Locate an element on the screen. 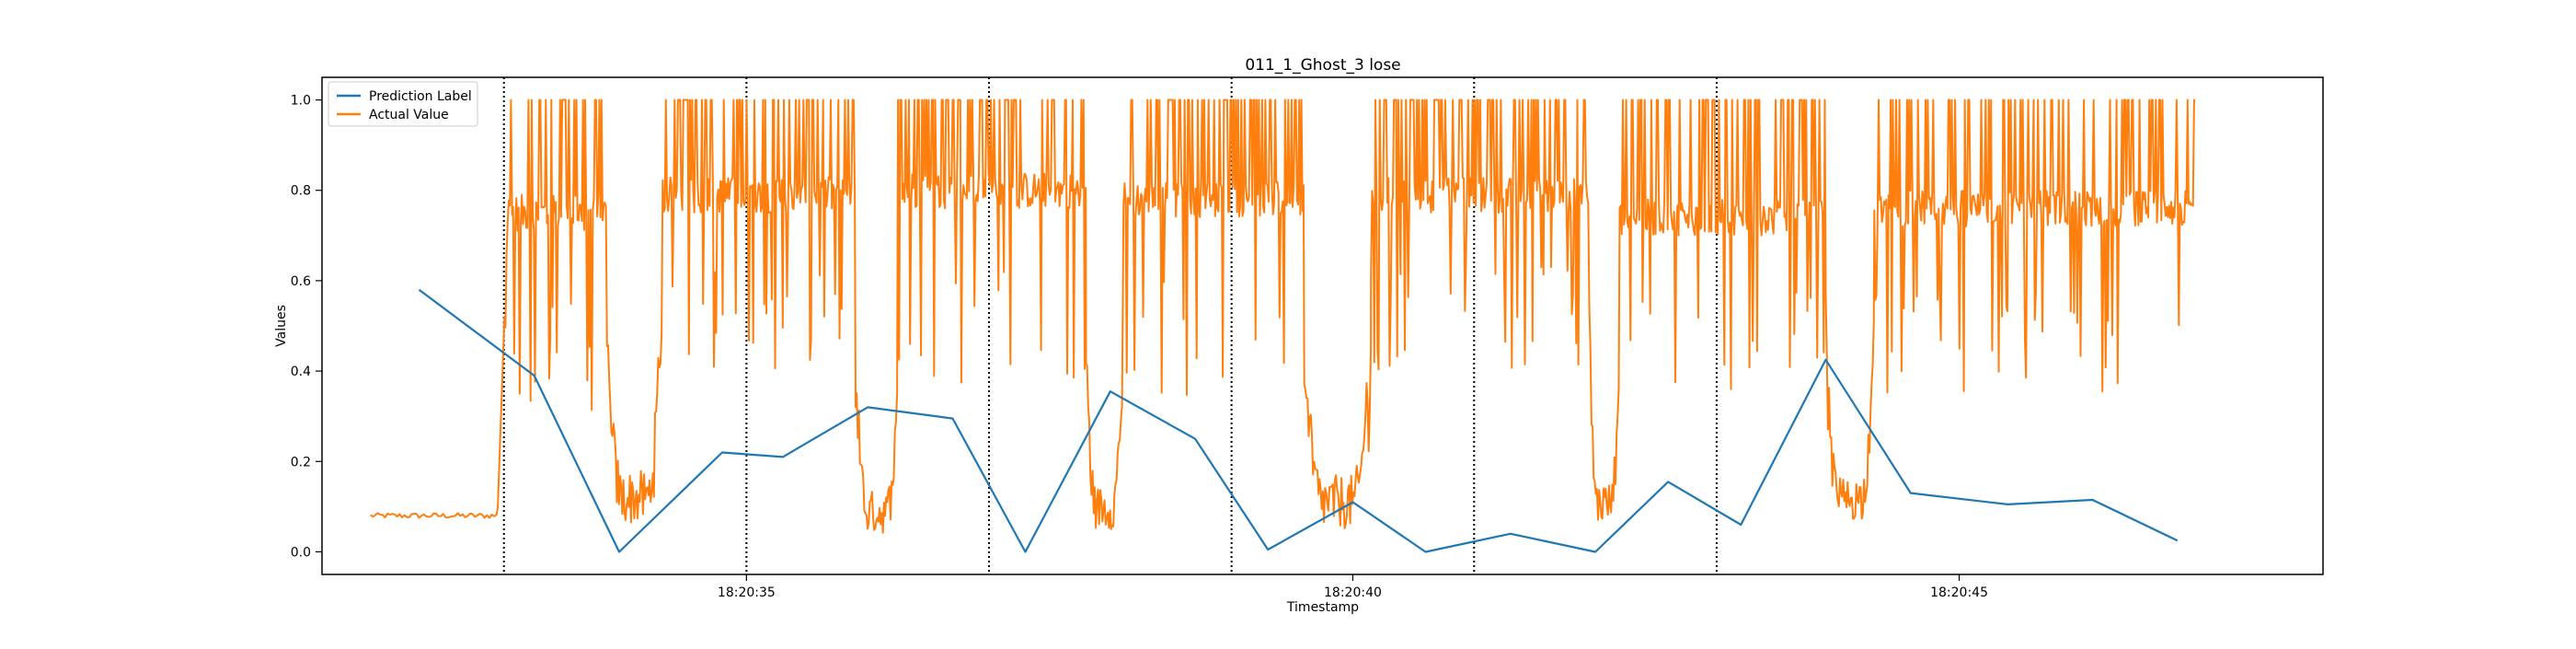 Image resolution: width=2576 pixels, height=649 pixels. x-tick-label: 18:20:45 is located at coordinates (1959, 593).